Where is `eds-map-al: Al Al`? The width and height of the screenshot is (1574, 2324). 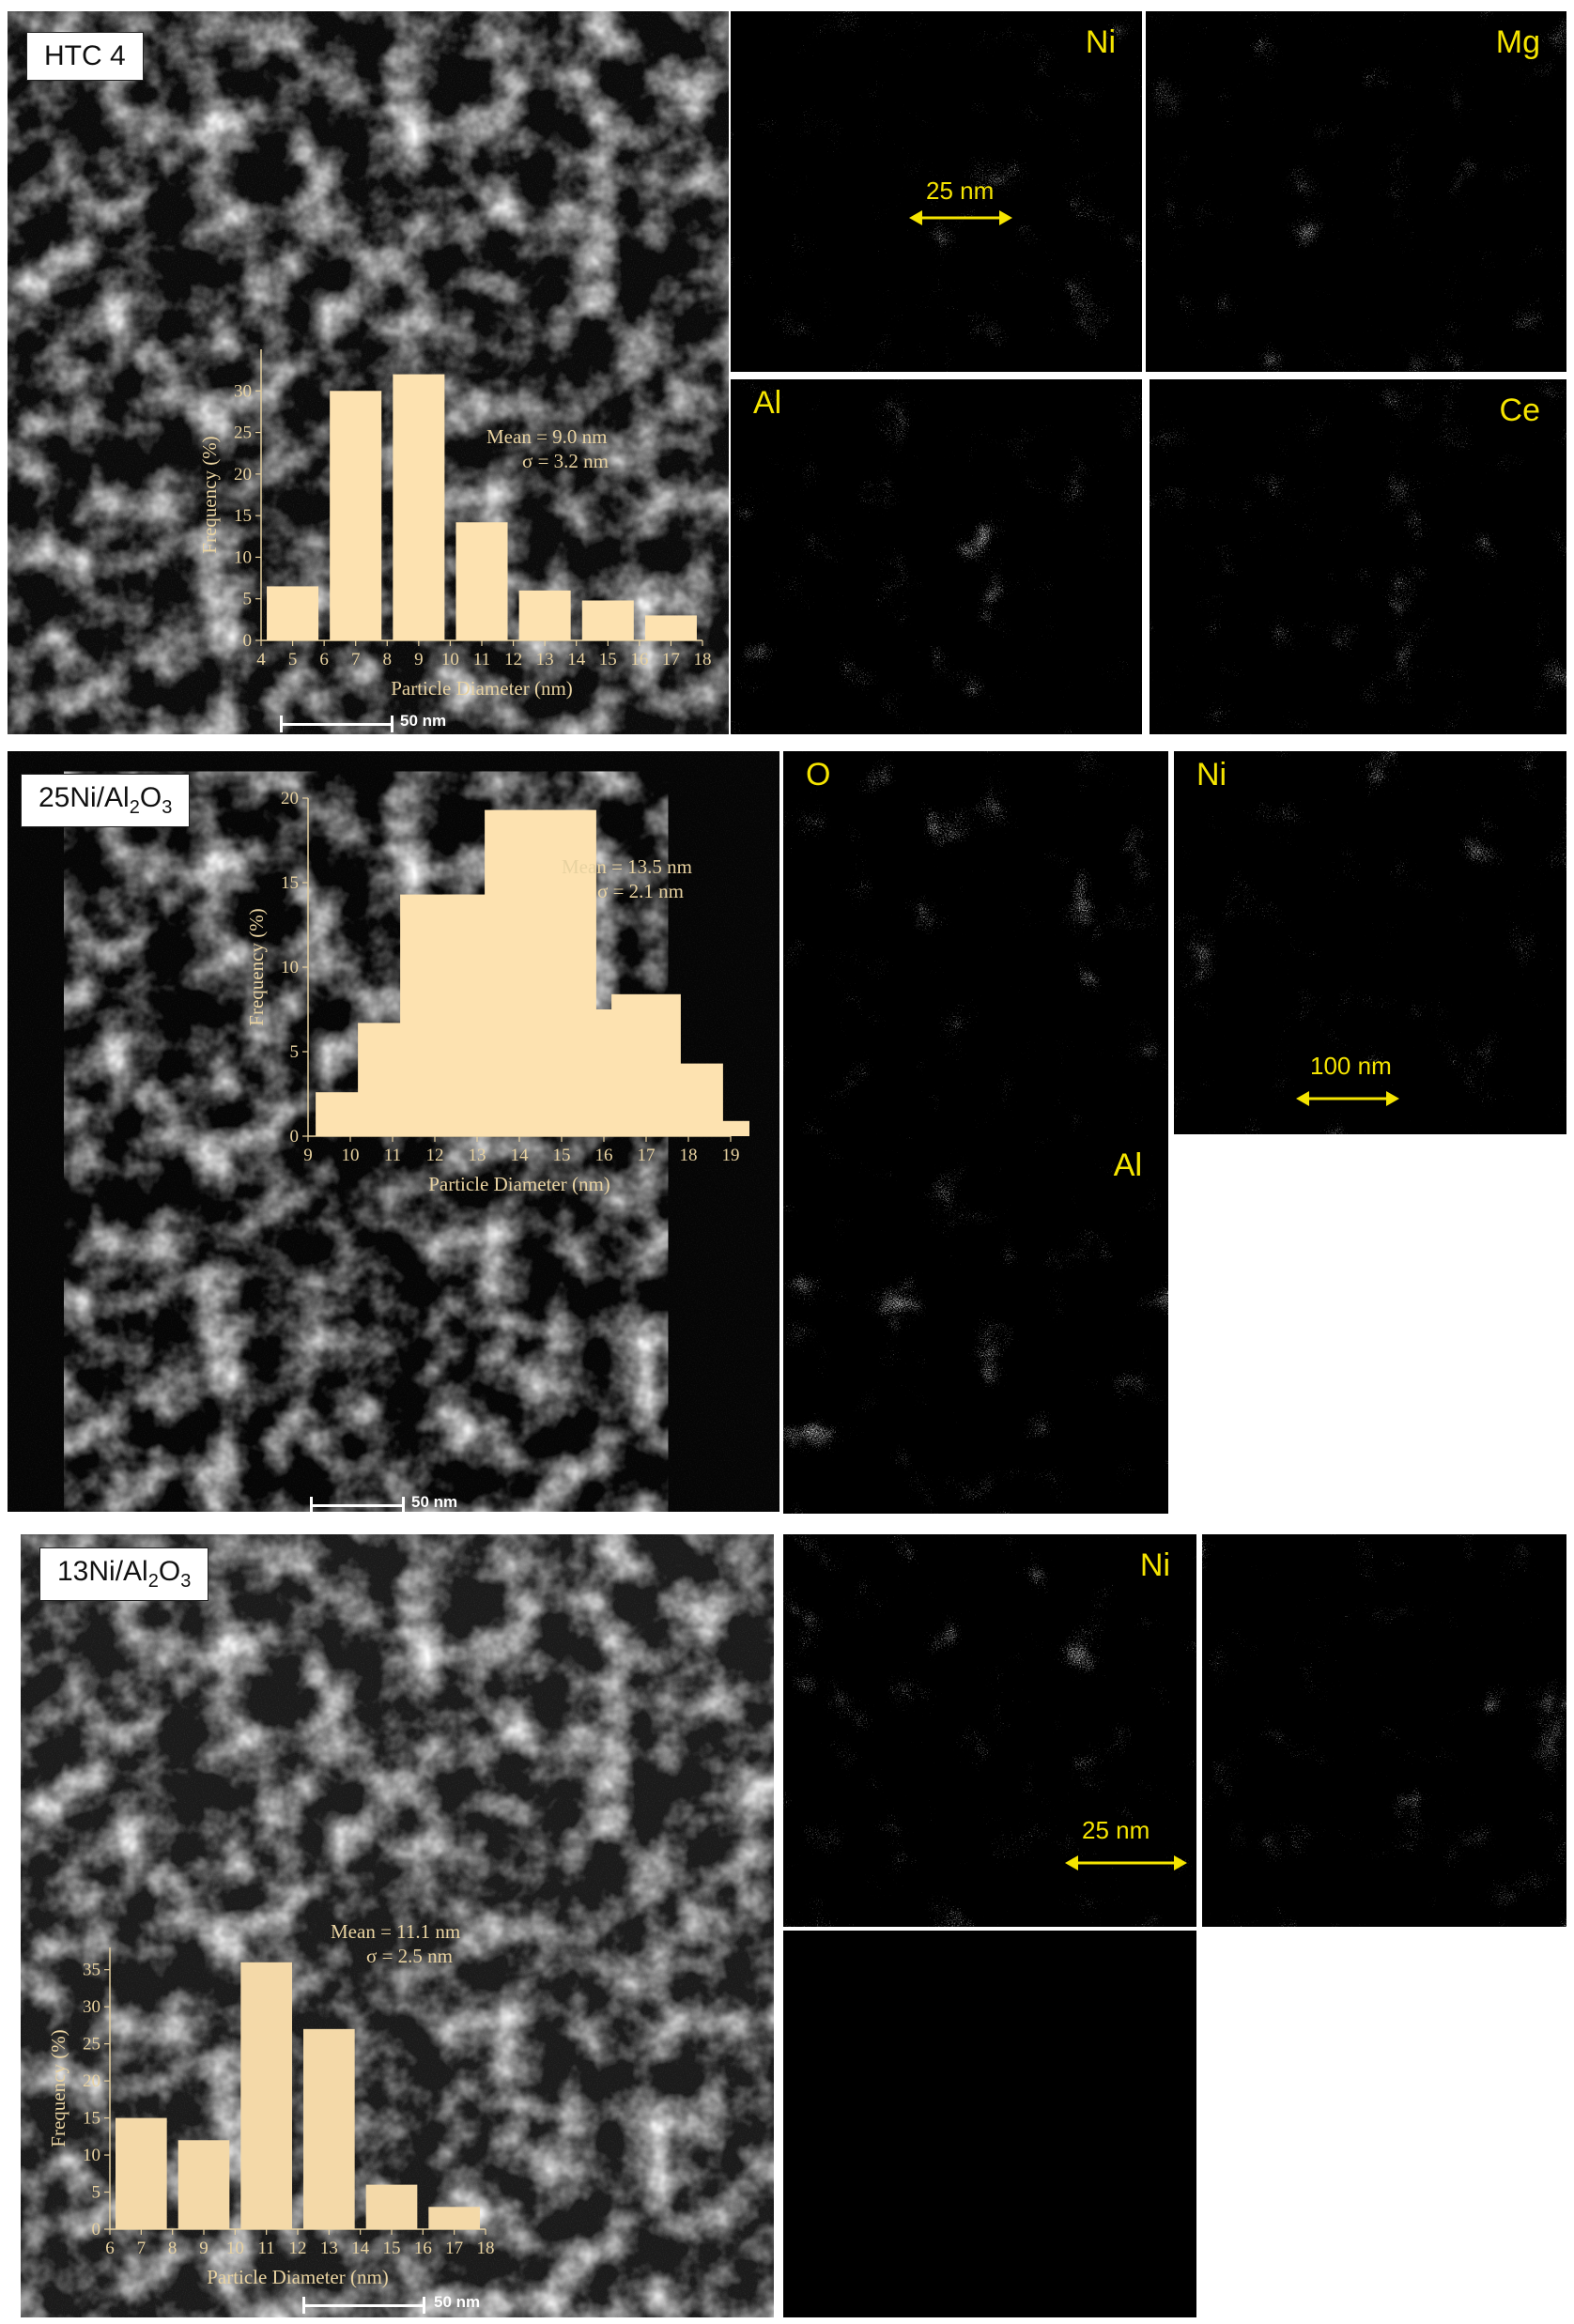 eds-map-al: Al Al is located at coordinates (975, 1324).